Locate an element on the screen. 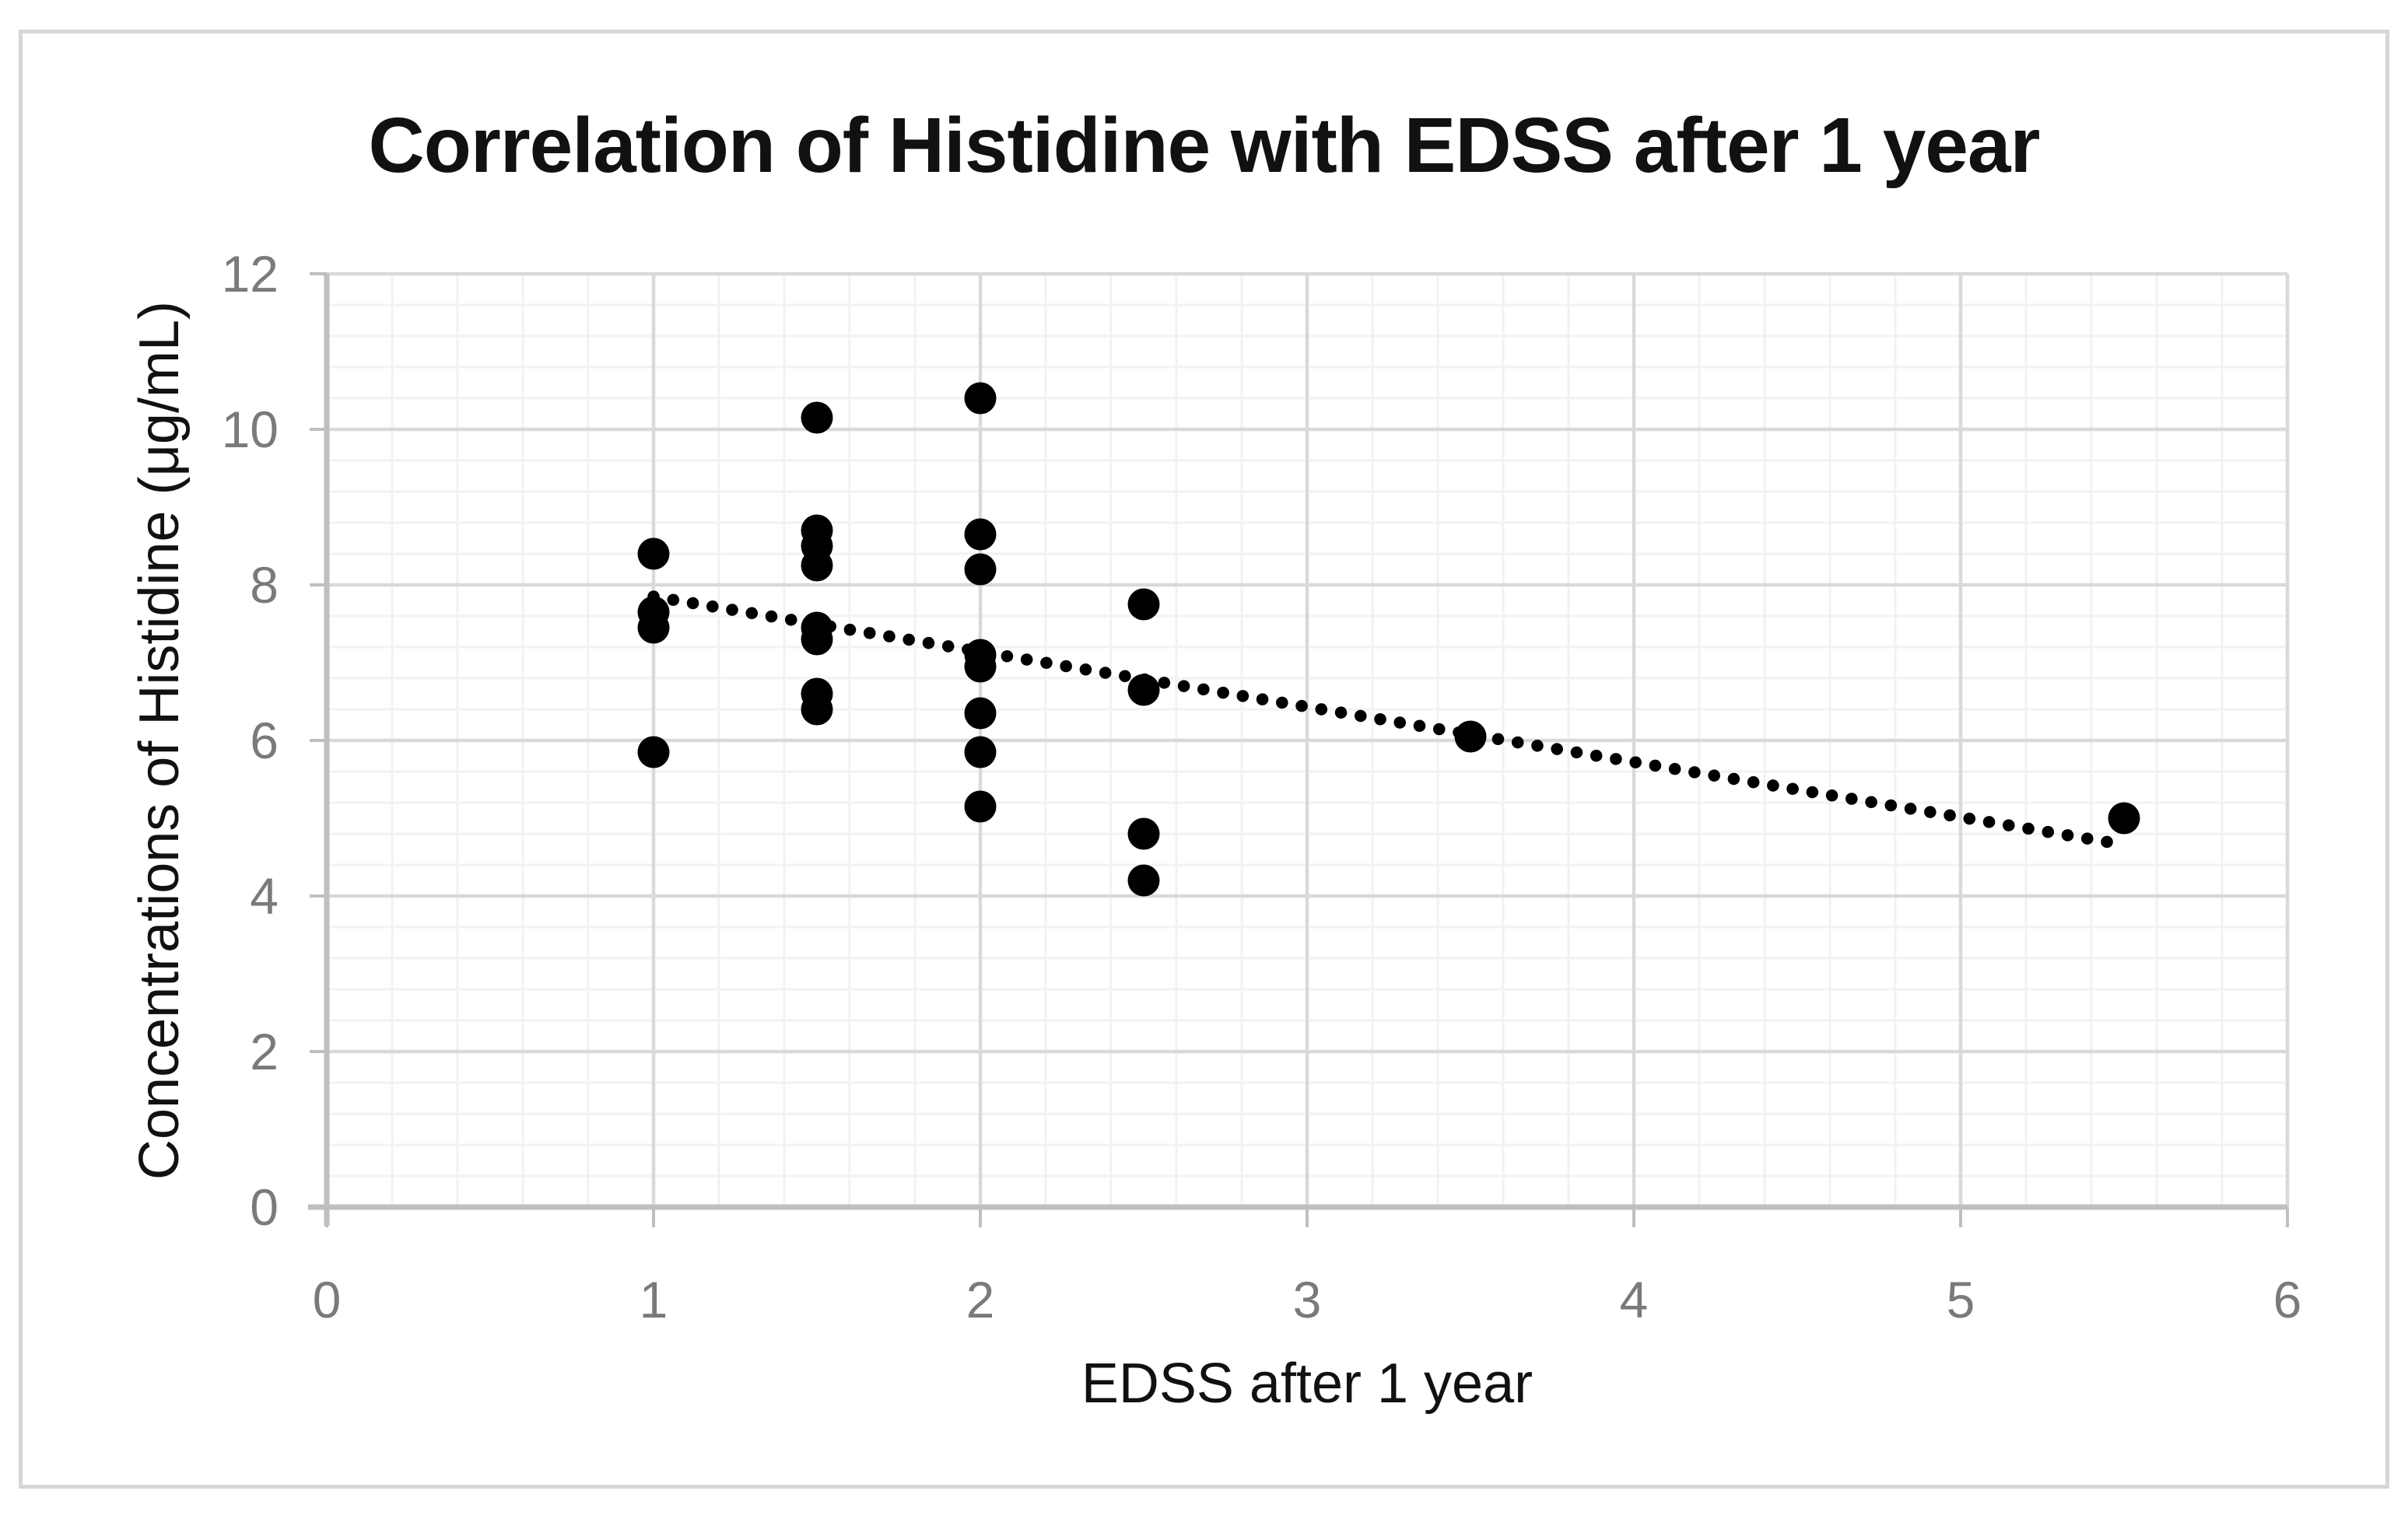 Image resolution: width=2408 pixels, height=1519 pixels. y-axis-title: Concentrations of Histidine (μg/mL) is located at coordinates (159, 741).